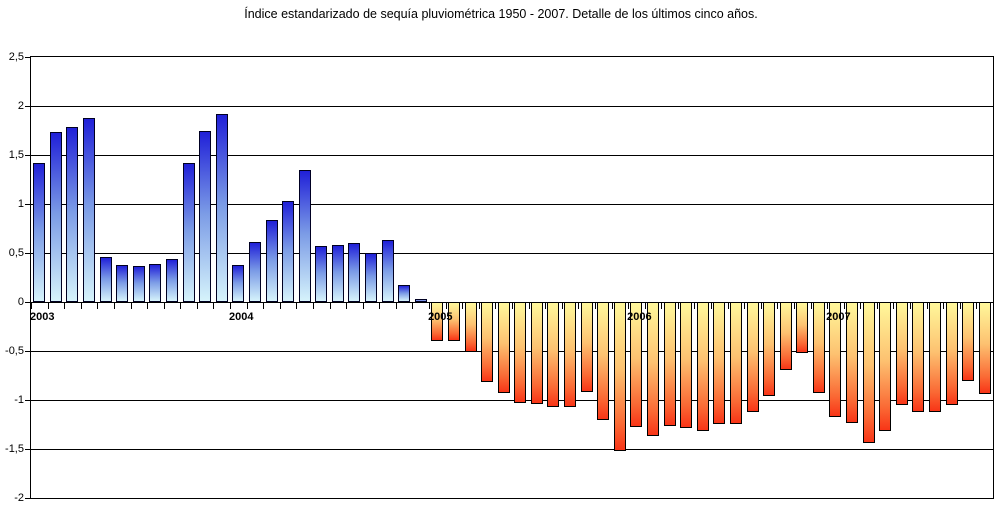 The width and height of the screenshot is (1002, 515). Describe the element at coordinates (42, 317) in the screenshot. I see `year-label-2003: 2003` at that location.